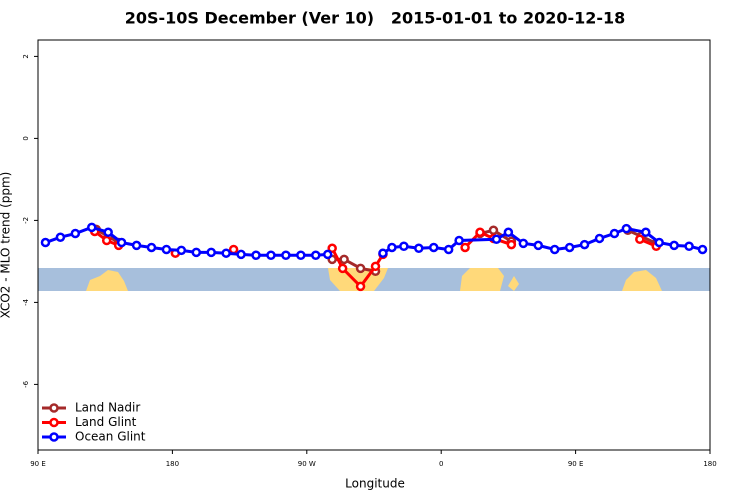 The width and height of the screenshot is (750, 500). What do you see at coordinates (6, 245) in the screenshot?
I see `y-axis-label: XCO2 - MLO trend (ppm)` at bounding box center [6, 245].